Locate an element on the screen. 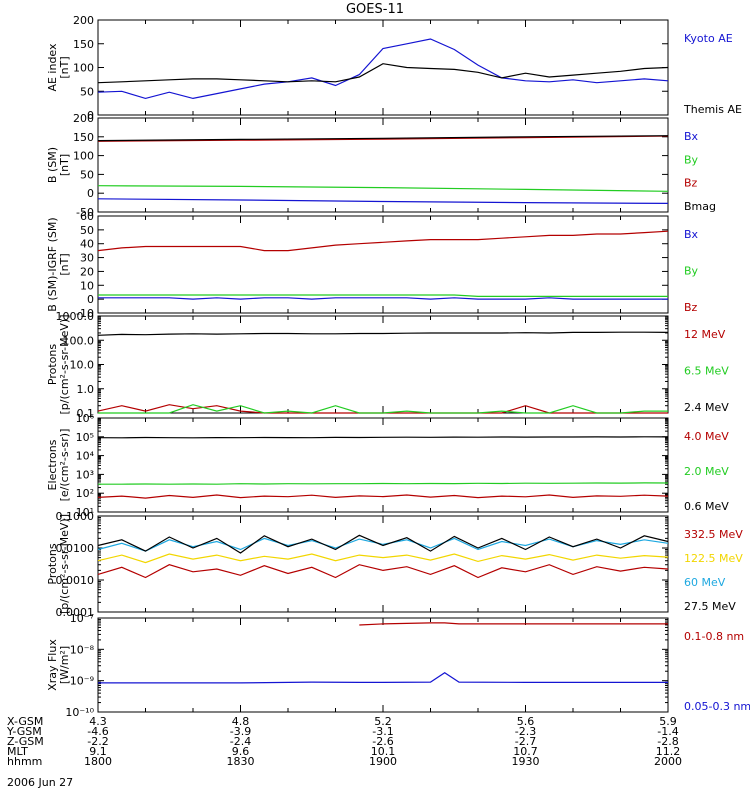 The width and height of the screenshot is (750, 800). legend-label: 122.5 MeV is located at coordinates (713, 558).